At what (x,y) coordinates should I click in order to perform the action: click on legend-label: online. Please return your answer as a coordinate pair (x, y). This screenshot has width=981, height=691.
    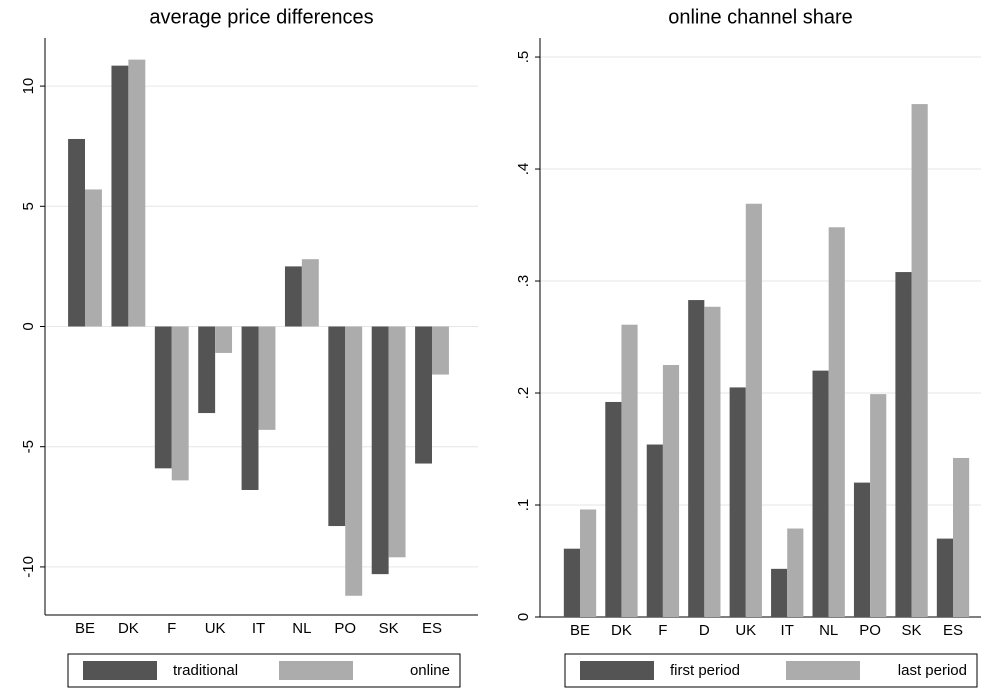
    Looking at the image, I should click on (430, 670).